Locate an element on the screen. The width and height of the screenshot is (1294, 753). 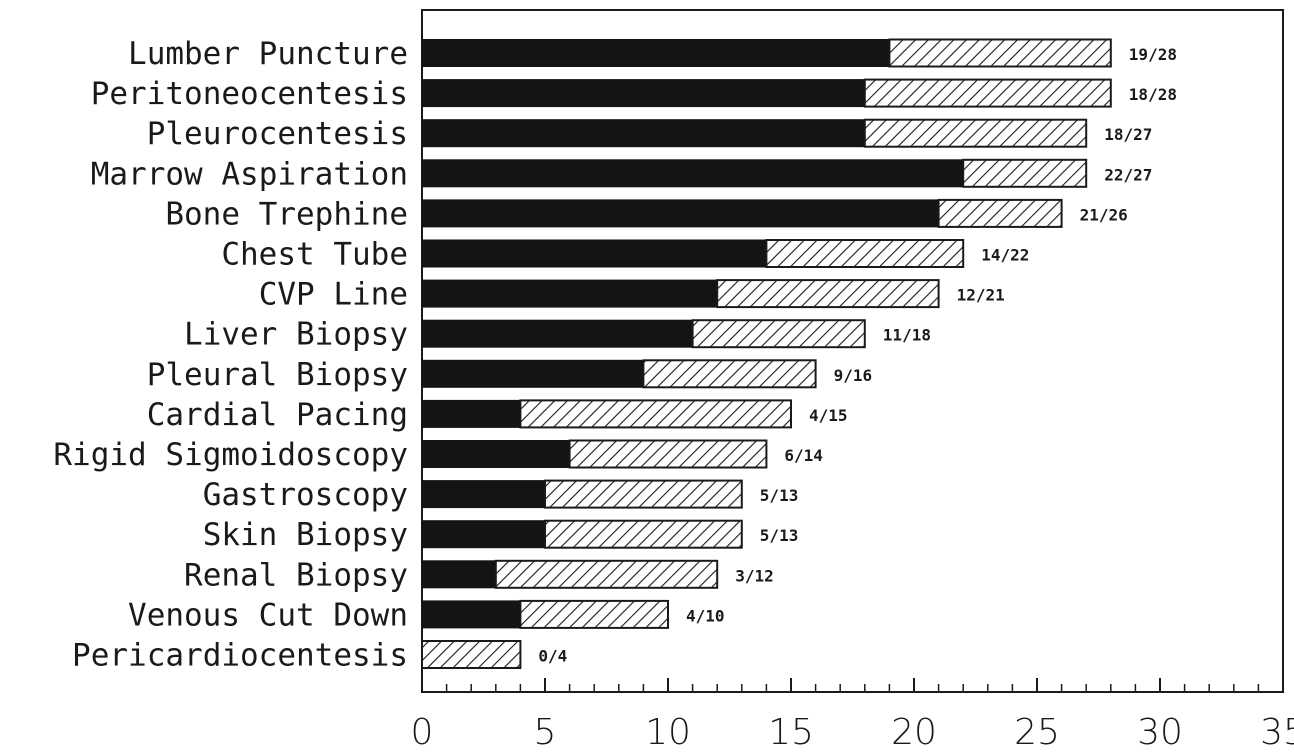
x-tick-label: 5 is located at coordinates (545, 732).